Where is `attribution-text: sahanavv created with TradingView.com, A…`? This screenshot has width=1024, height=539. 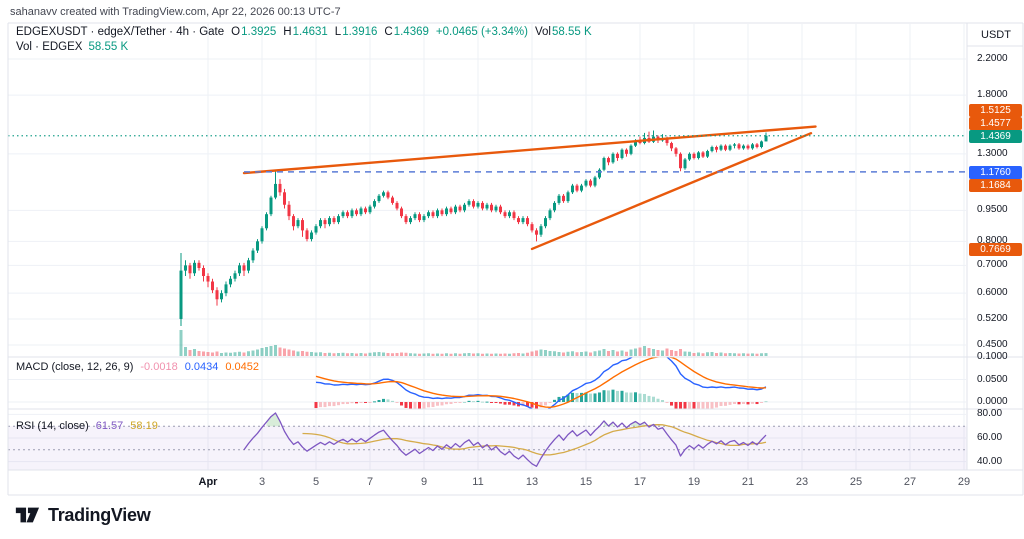
attribution-text: sahanavv created with TradingView.com, A… is located at coordinates (175, 12).